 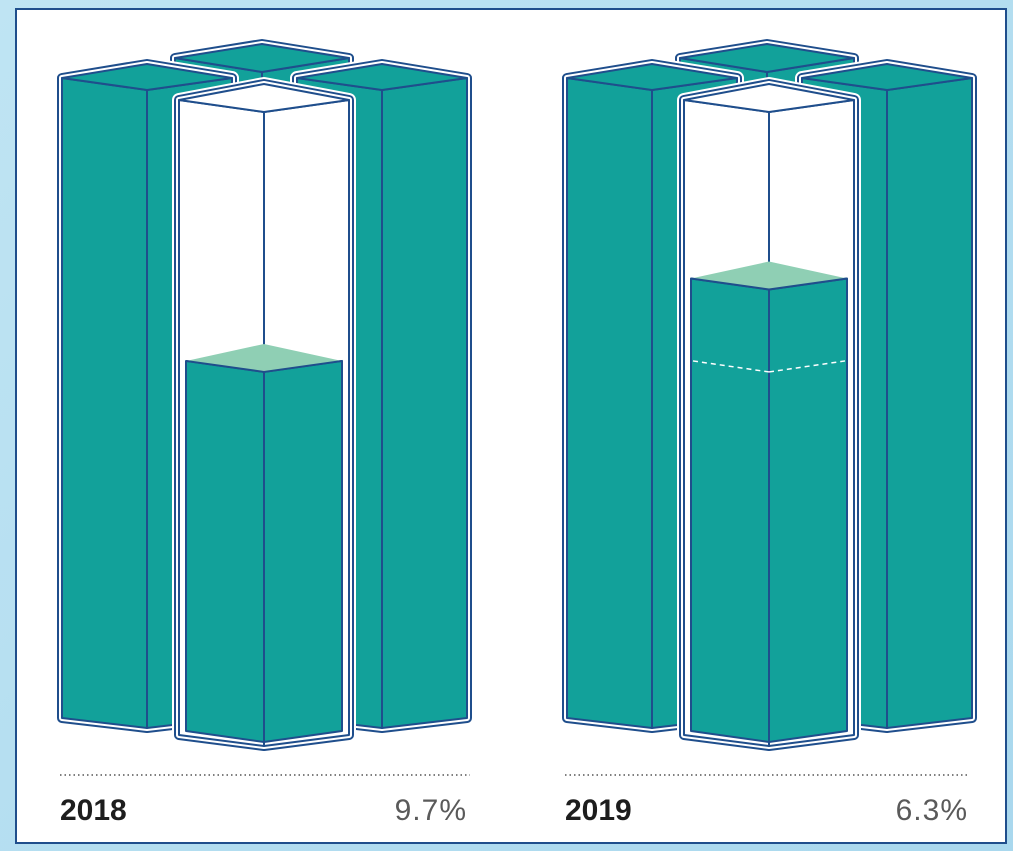 I want to click on col-2019-back-top-face, so click(x=767, y=58).